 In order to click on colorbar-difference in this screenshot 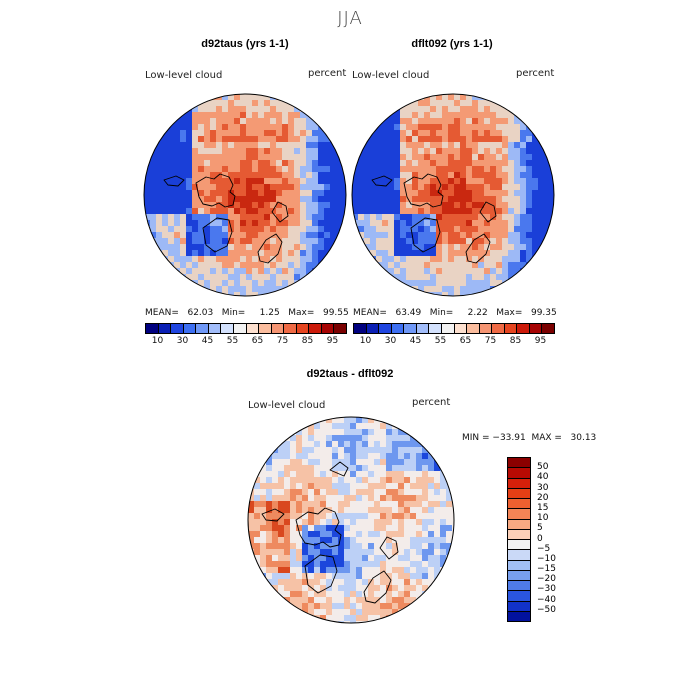, I will do `click(519, 539)`.